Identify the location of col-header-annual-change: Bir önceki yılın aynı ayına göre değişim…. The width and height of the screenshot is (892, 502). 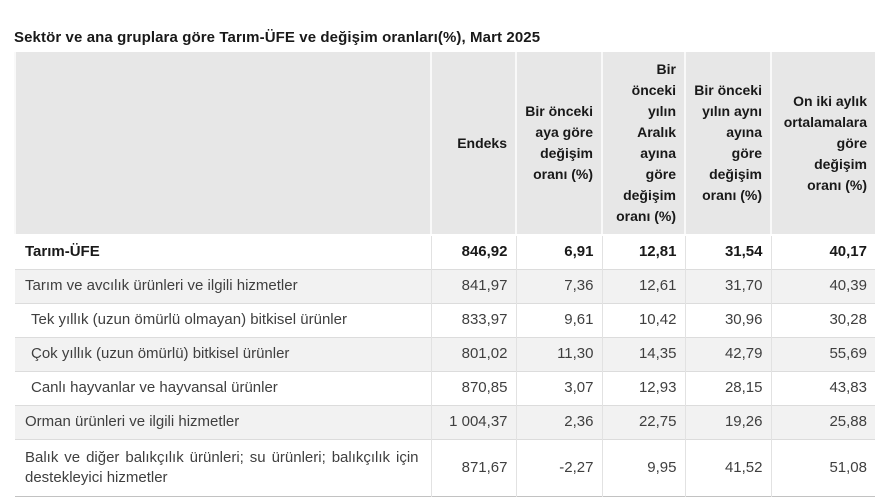
(727, 144).